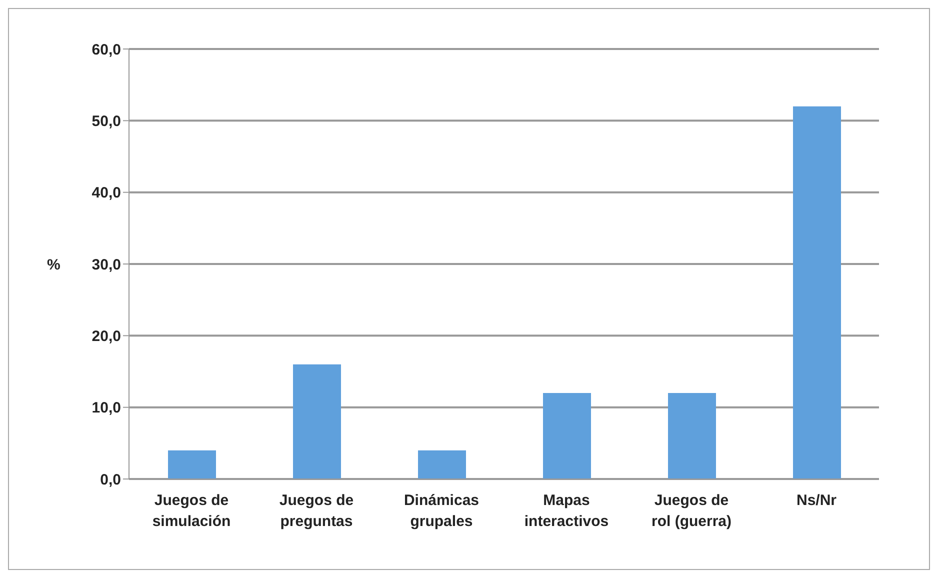  I want to click on y-tick-label: 20,0, so click(106, 336).